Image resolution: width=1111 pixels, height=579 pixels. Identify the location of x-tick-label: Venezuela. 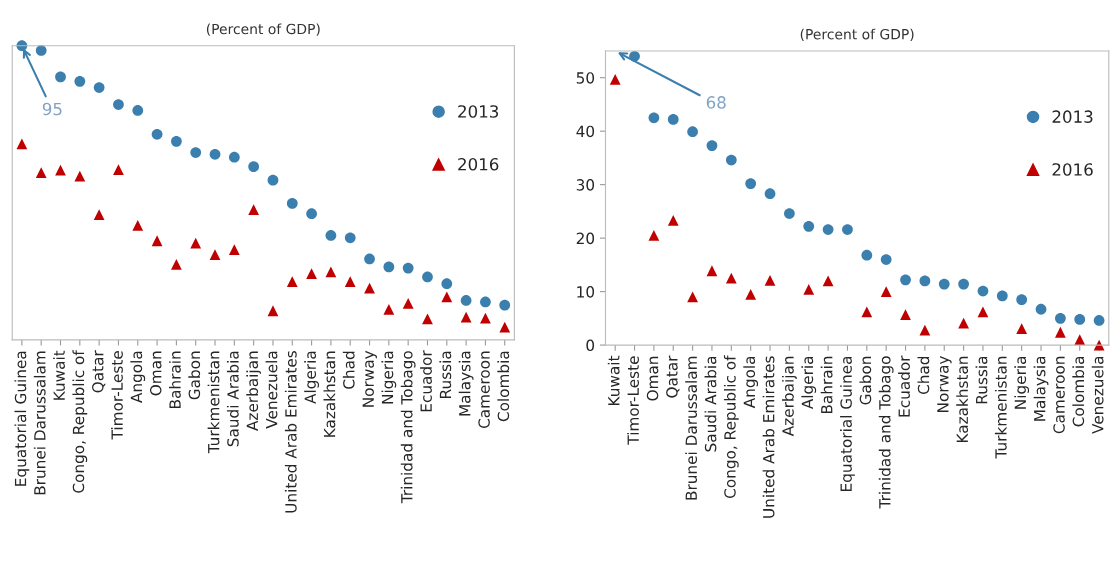
(1097, 395).